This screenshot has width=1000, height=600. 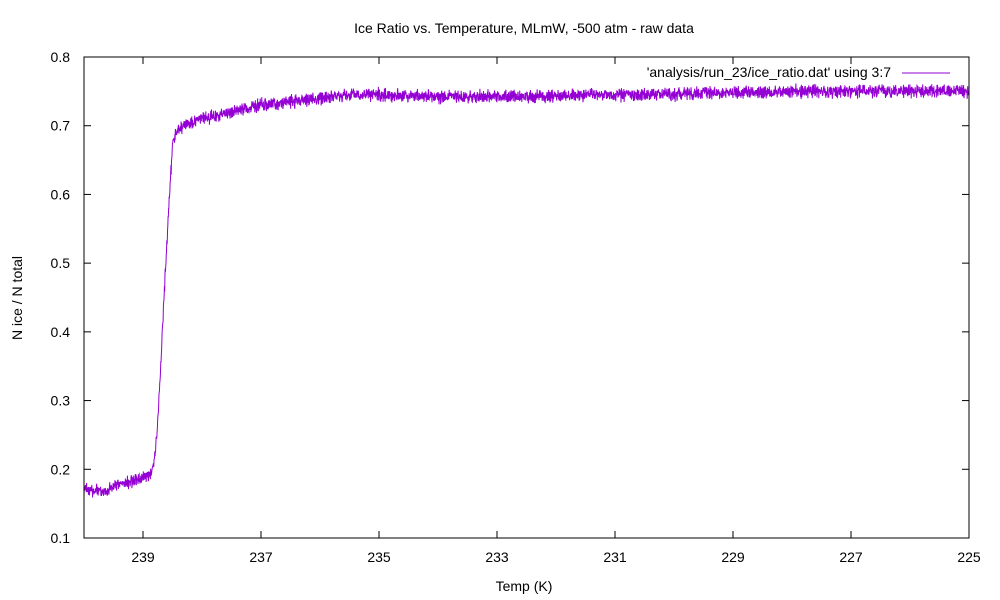 I want to click on y-tick-label: 0.2, so click(x=61, y=469).